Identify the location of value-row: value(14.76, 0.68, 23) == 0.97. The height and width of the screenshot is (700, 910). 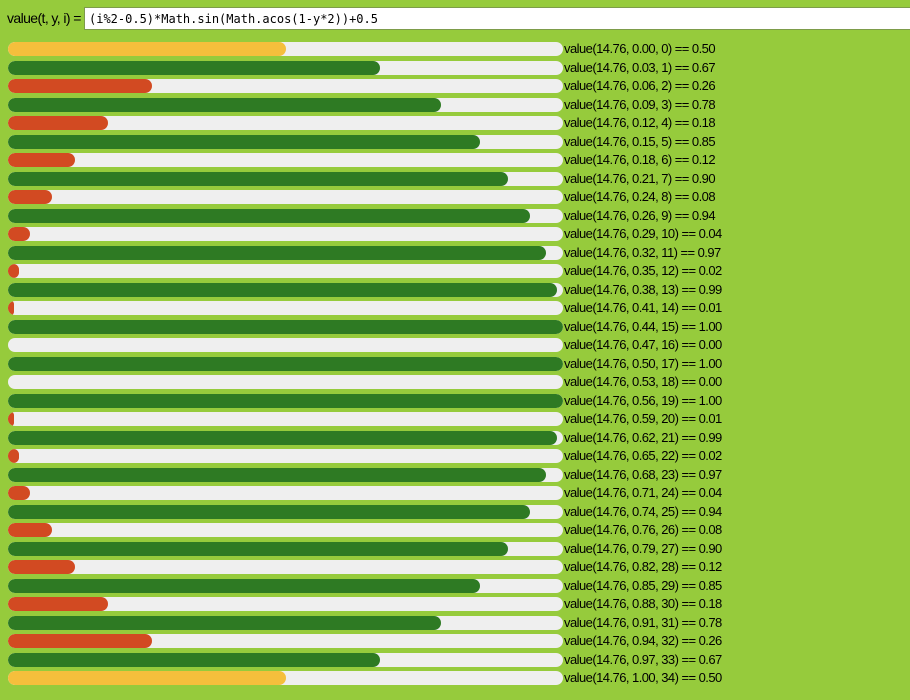
(455, 475).